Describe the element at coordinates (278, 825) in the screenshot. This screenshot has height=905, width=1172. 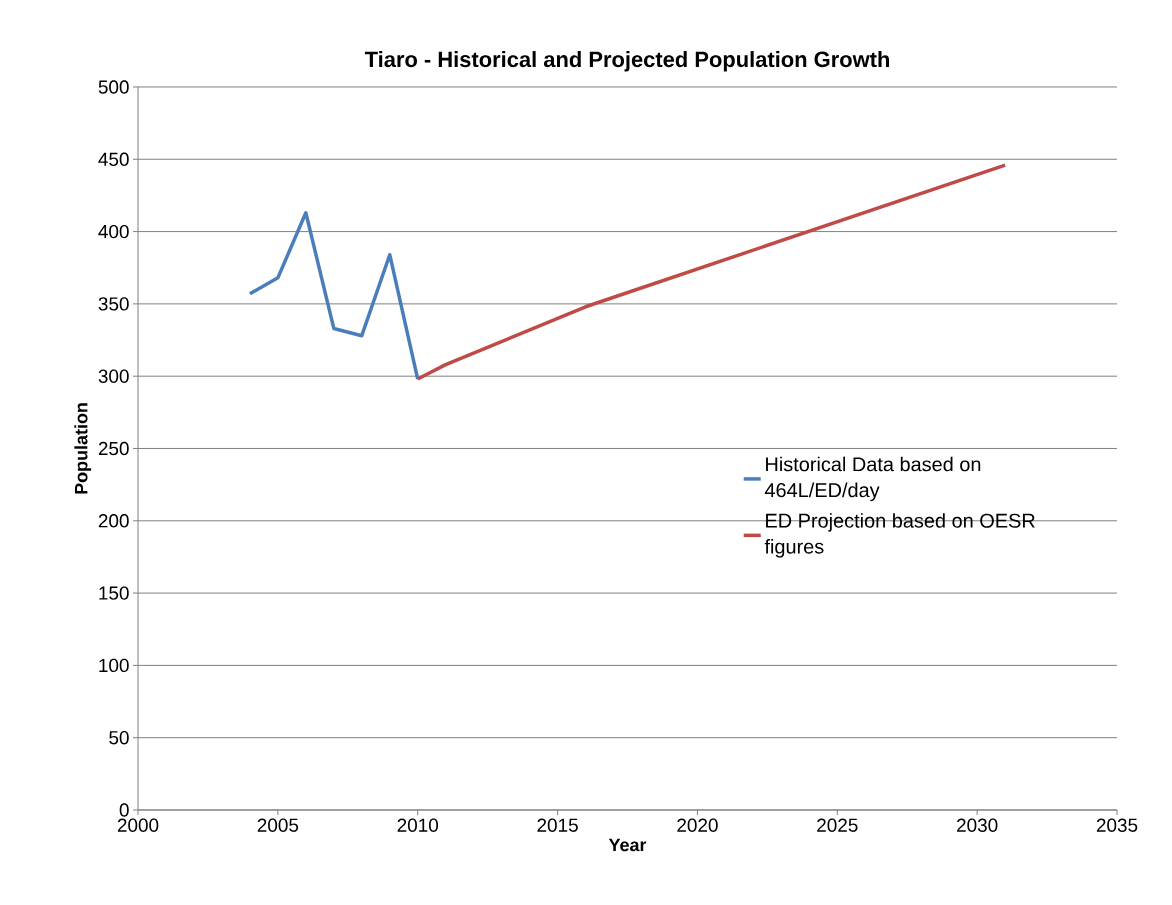
I see `x-tick-label: 2005` at that location.